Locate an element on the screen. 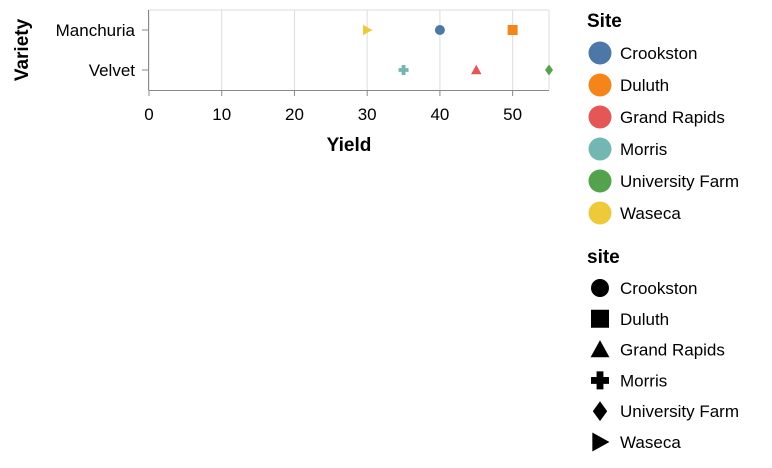  color-legend-swatch-morris is located at coordinates (600, 149).